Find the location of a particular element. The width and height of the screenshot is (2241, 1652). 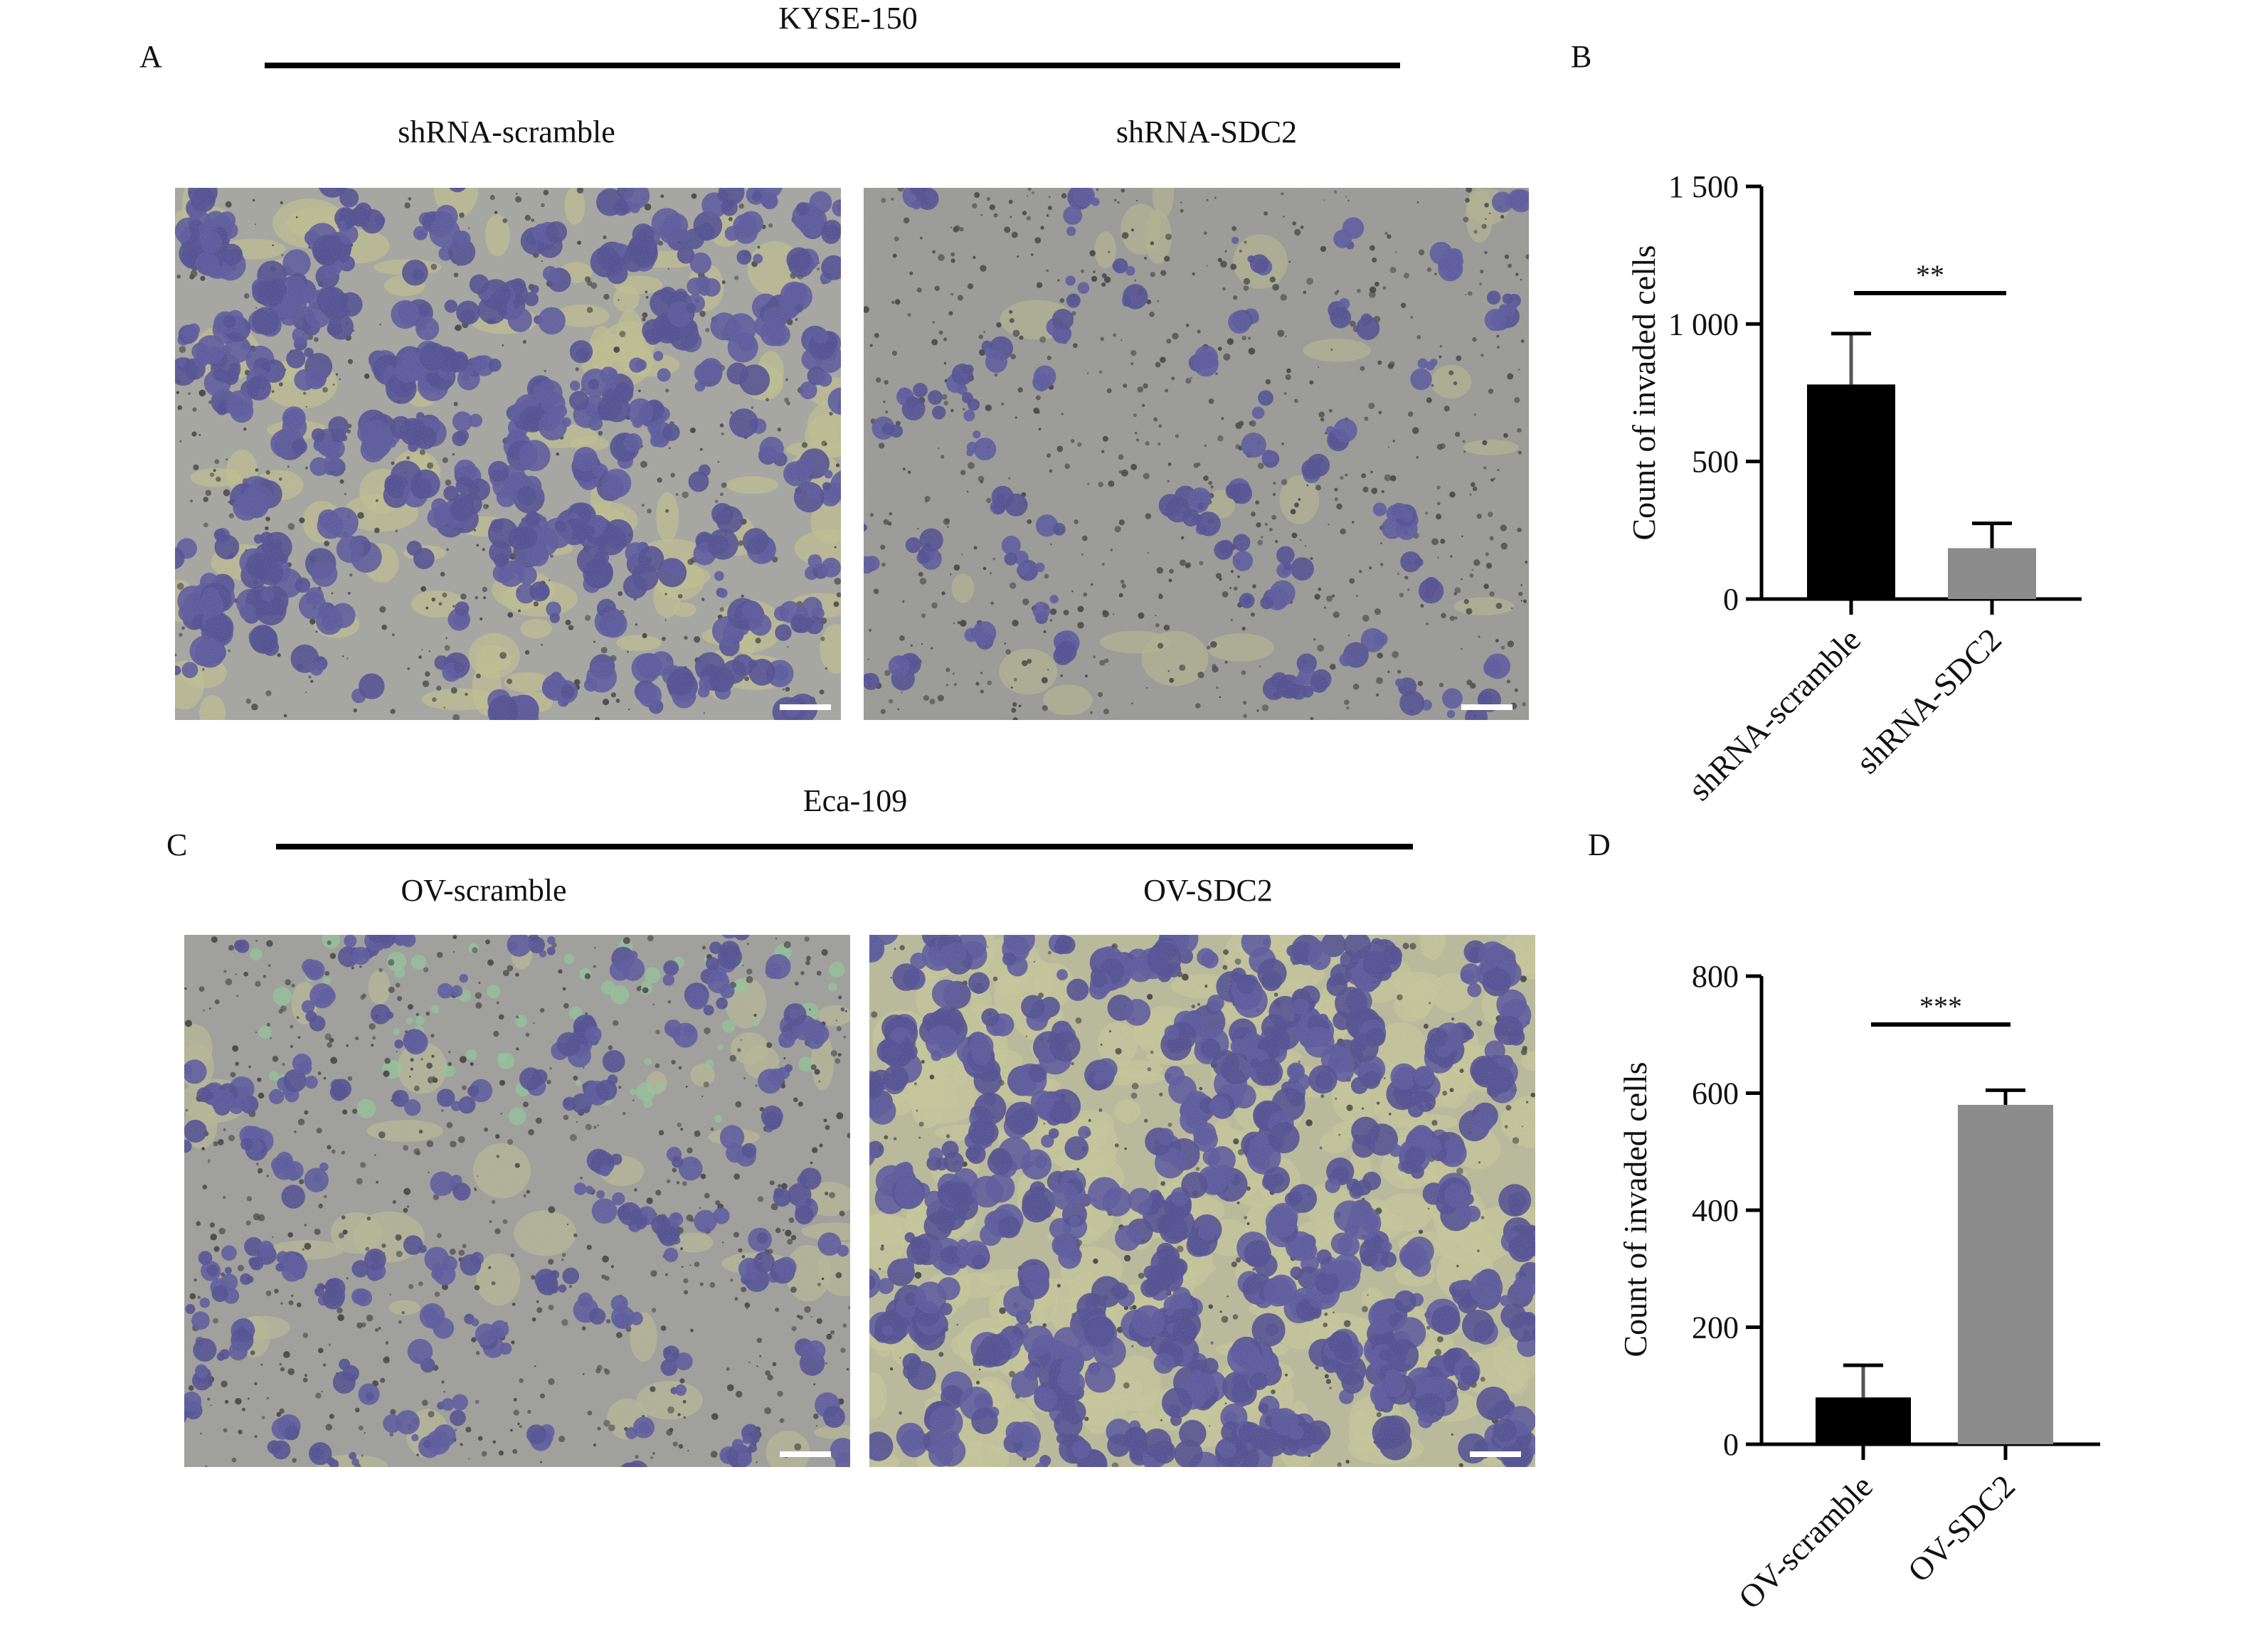

panel-a-image-label-2: shRNA-SDC2 is located at coordinates (1206, 132).